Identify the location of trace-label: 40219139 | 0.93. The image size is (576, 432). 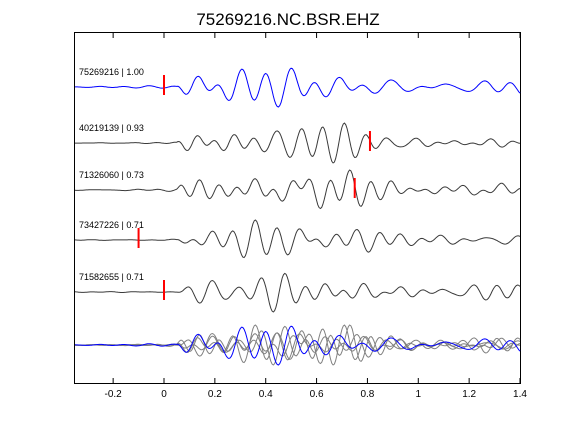
(111, 128).